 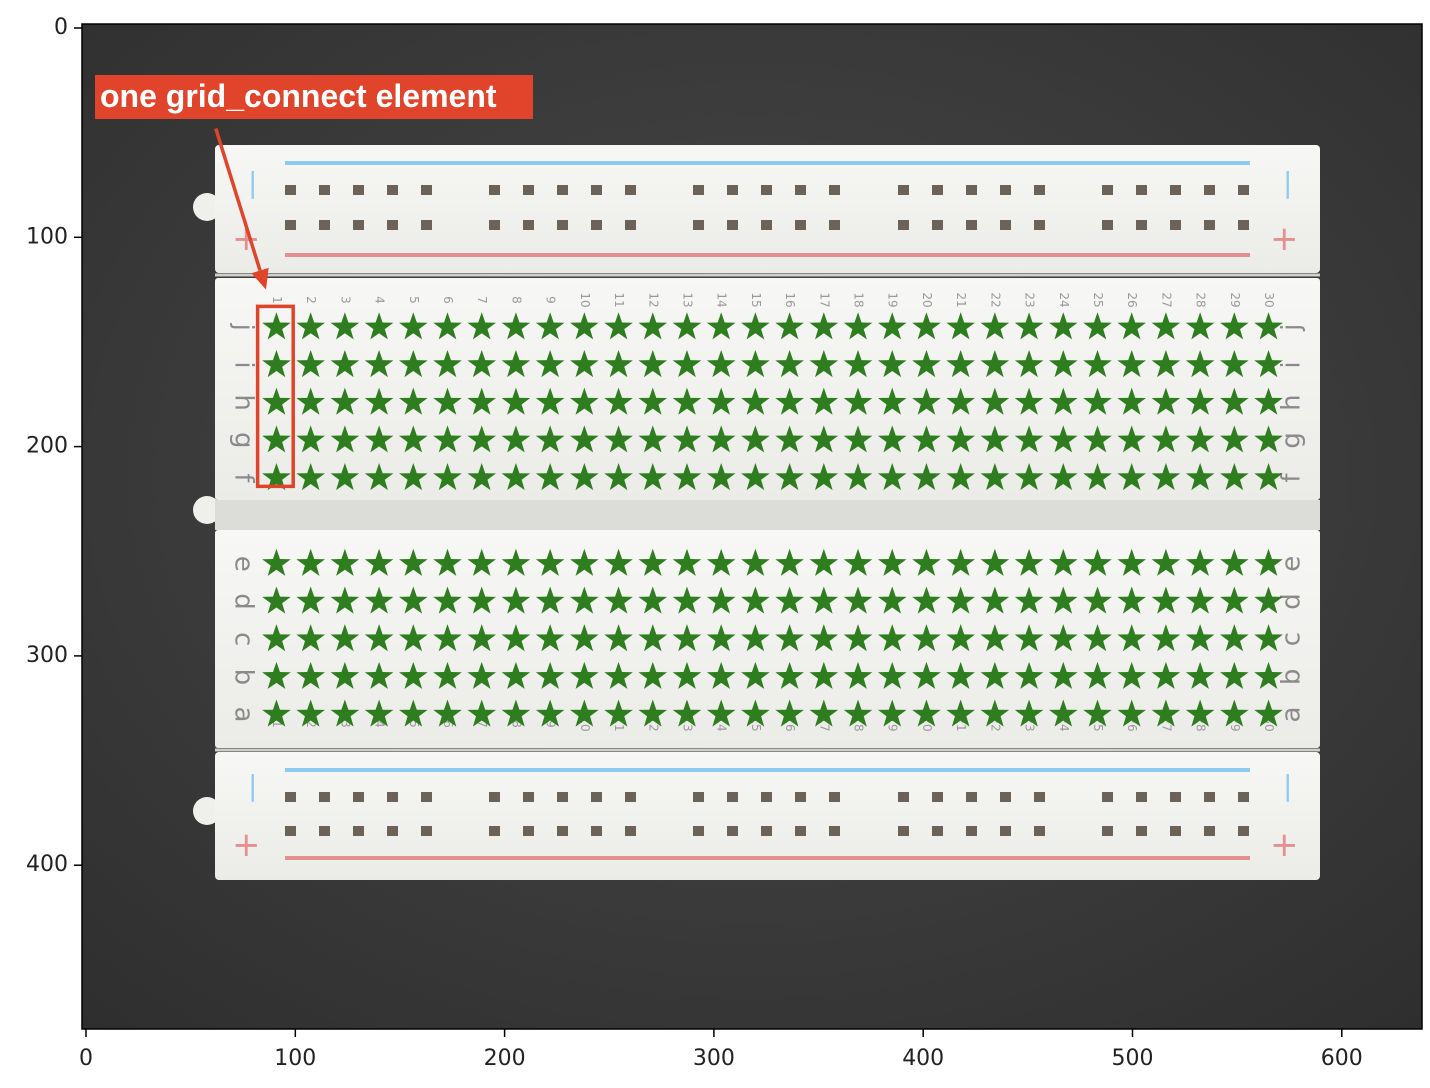 I want to click on column-label: 8, so click(x=516, y=300).